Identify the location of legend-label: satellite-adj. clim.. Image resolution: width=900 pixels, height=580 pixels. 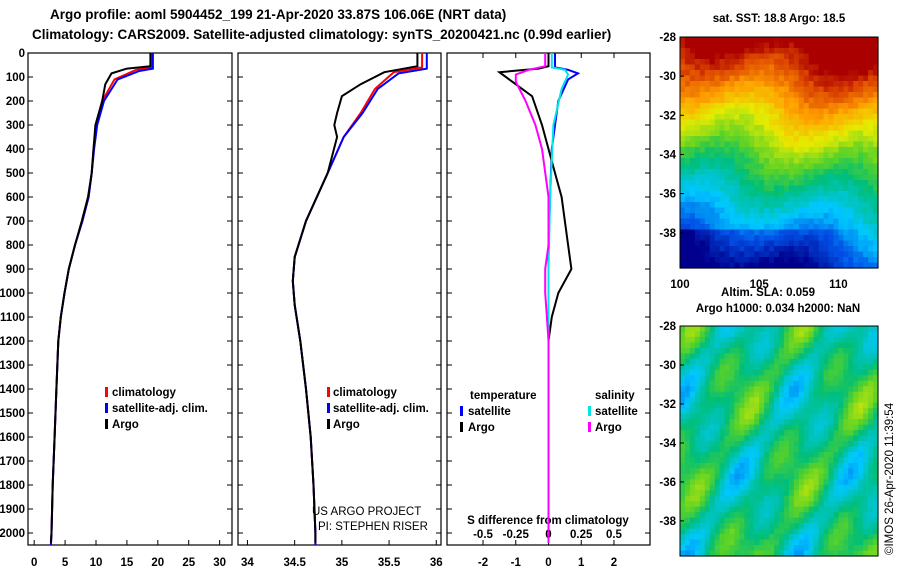
(381, 409).